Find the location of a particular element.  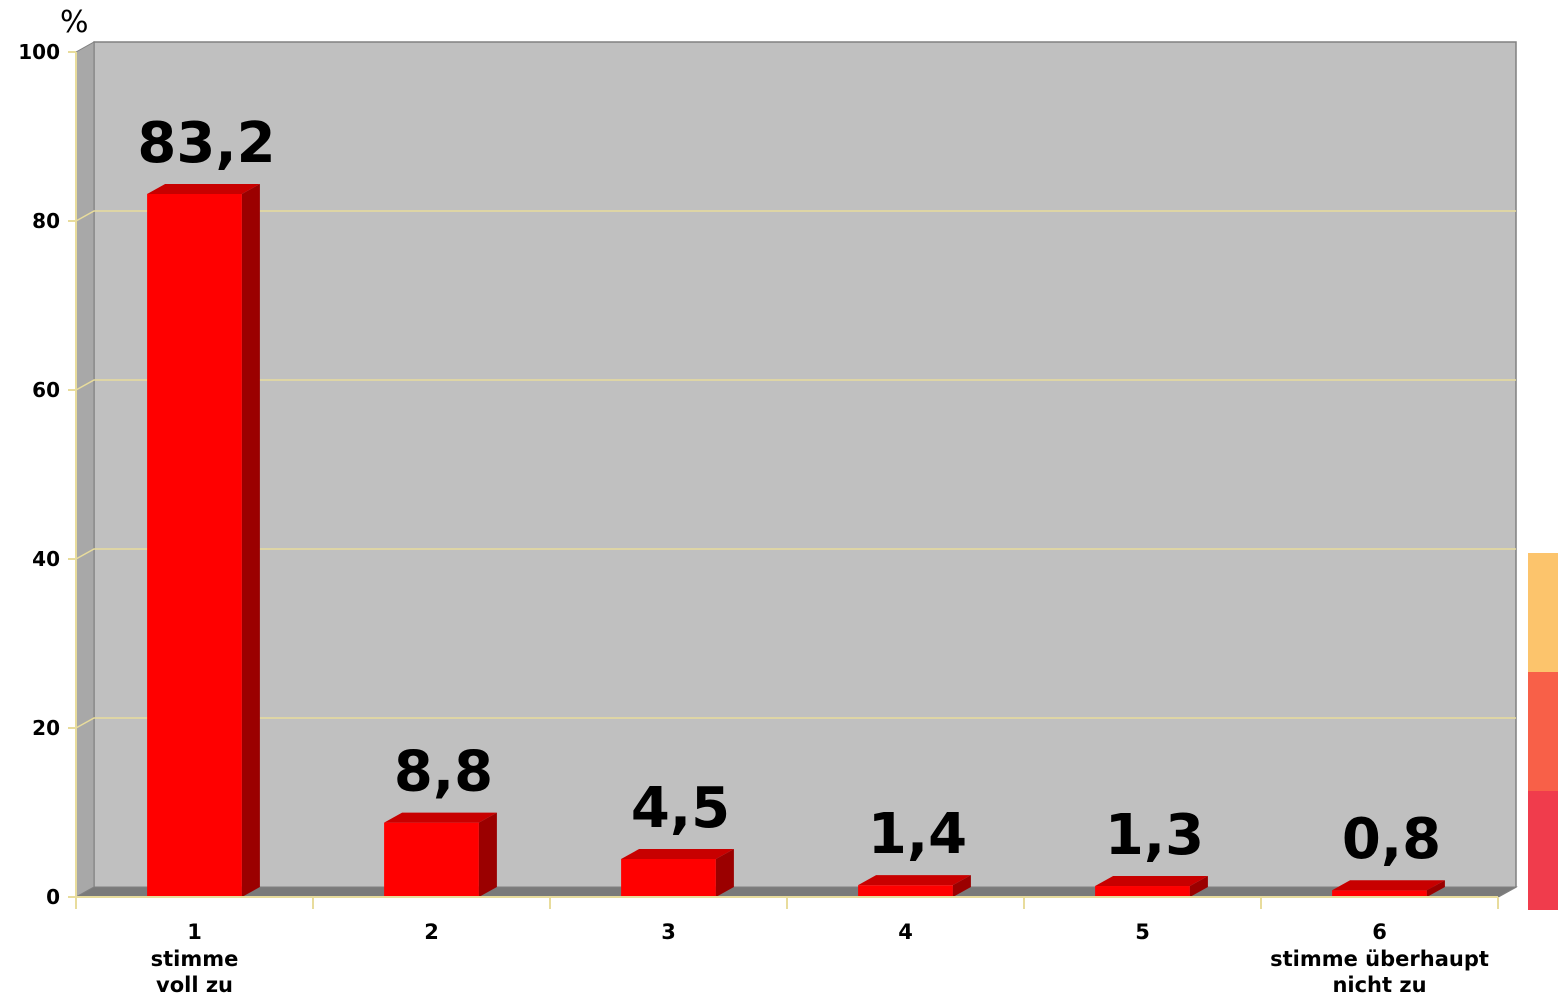

data-label: 1,3 is located at coordinates (1154, 835).